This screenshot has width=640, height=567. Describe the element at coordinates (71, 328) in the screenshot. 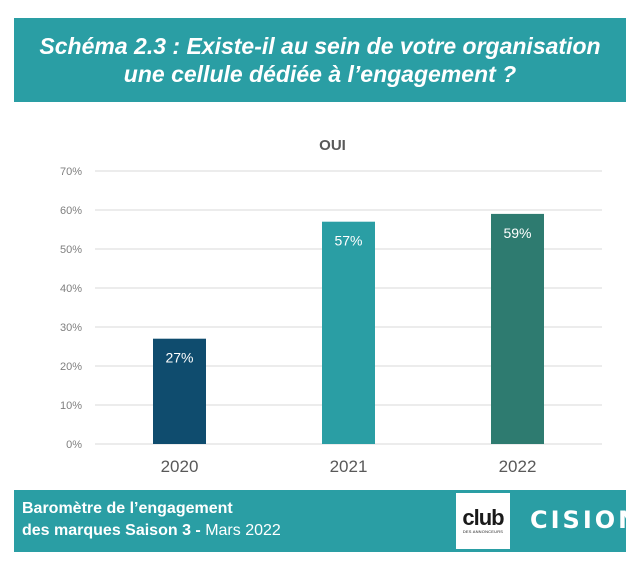

I see `y-tick-label: 30%` at that location.